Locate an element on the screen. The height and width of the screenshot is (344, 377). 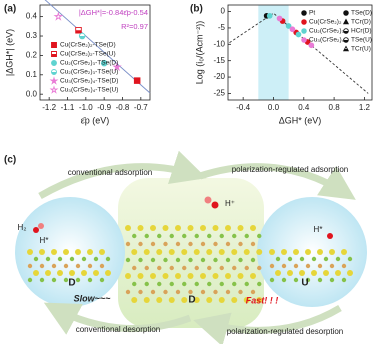
panel-label: (a) is located at coordinates (10, 9).